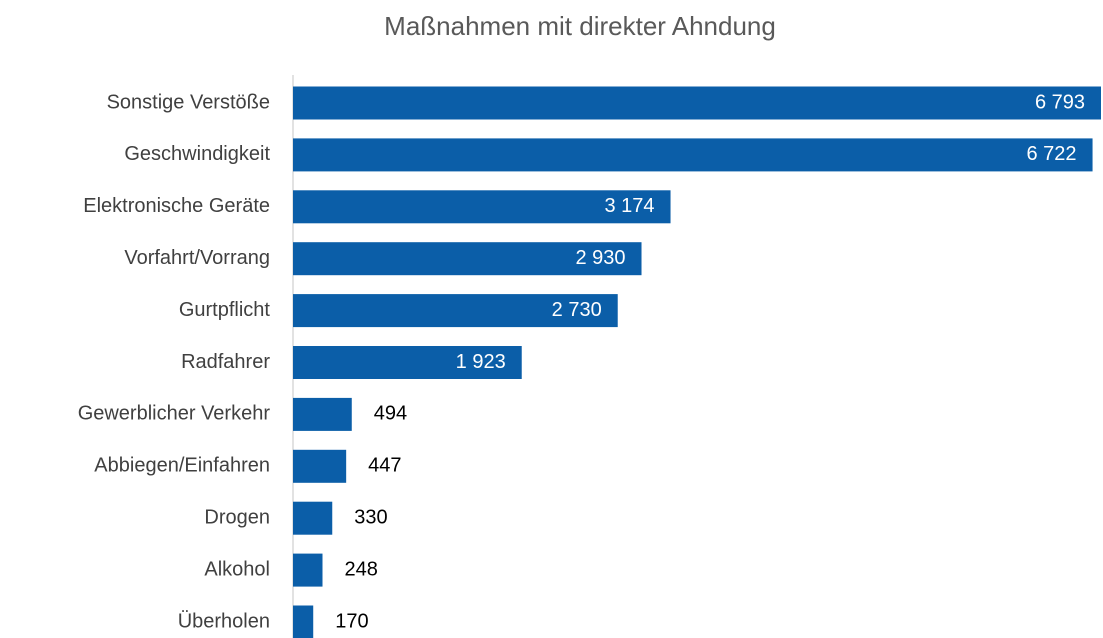 The height and width of the screenshot is (638, 1103). I want to click on data-label: 6 722, so click(1051, 154).